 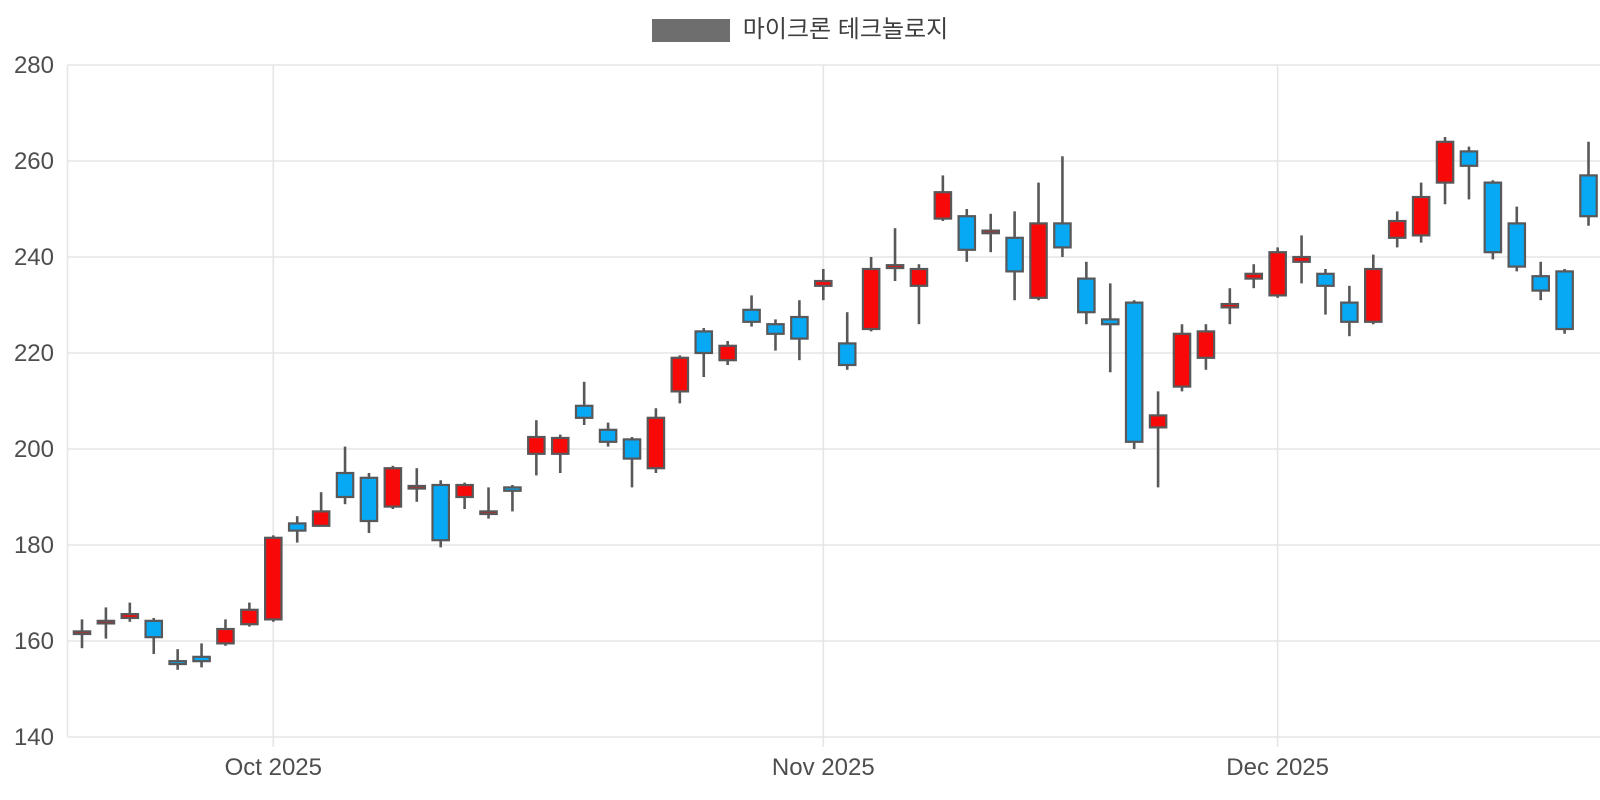 What do you see at coordinates (845, 29) in the screenshot?
I see `legend-series-label: 마이크론 테크놀로지` at bounding box center [845, 29].